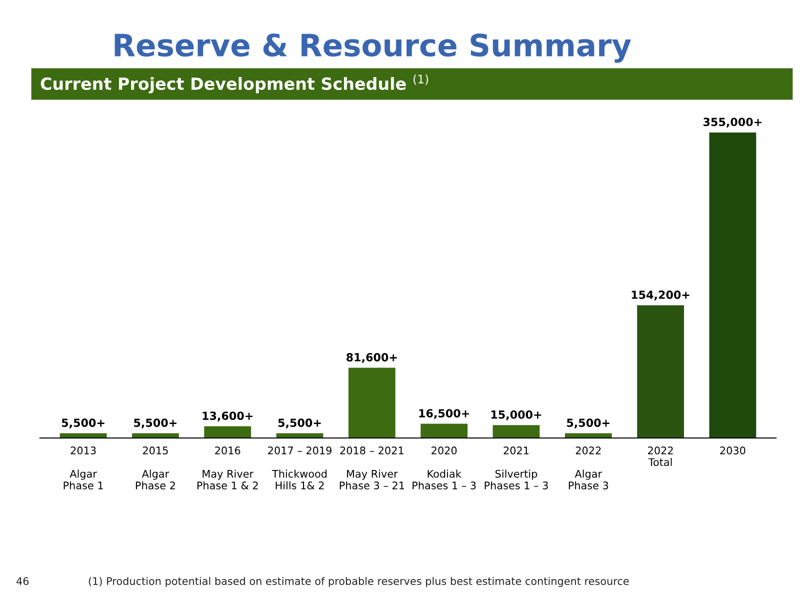 This screenshot has width=800, height=600. I want to click on text: (1) Production potential based on estimate of probable reserves plus best estimate contingent resource, so click(358, 582).